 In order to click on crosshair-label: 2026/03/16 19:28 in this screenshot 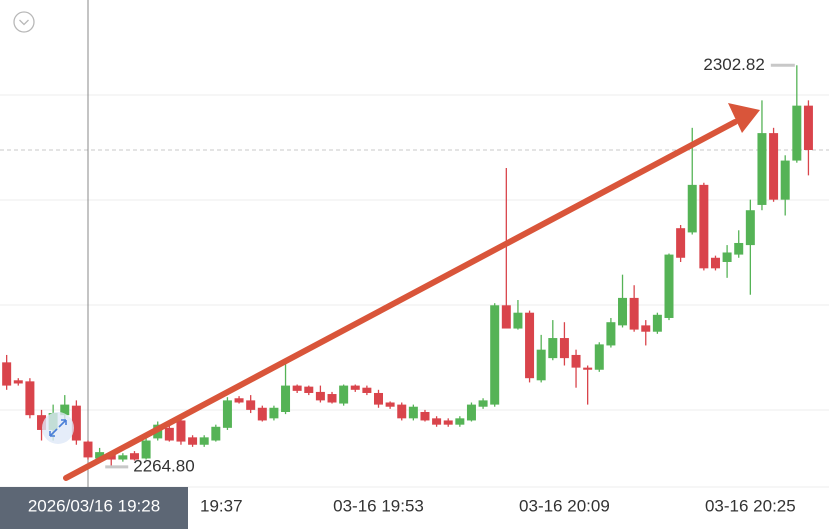, I will do `click(94, 505)`.